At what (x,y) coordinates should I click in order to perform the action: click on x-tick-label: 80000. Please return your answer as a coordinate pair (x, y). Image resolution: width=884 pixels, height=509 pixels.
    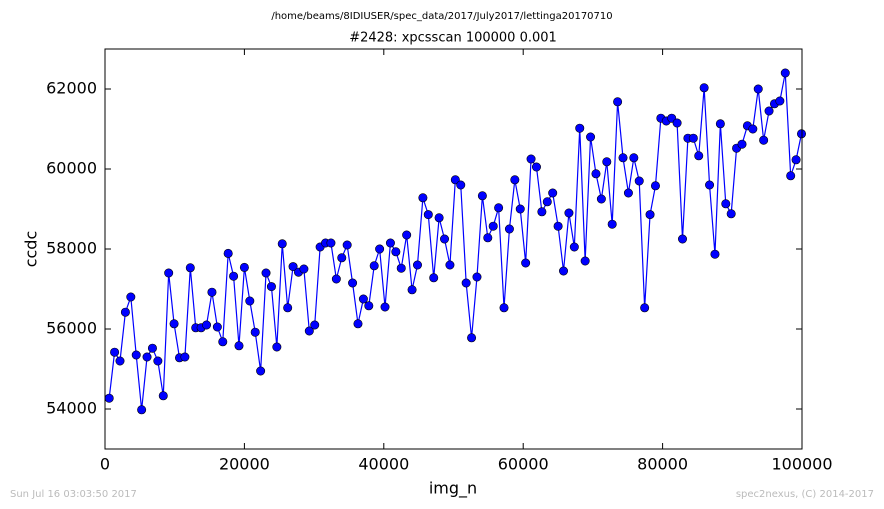
    Looking at the image, I should click on (662, 464).